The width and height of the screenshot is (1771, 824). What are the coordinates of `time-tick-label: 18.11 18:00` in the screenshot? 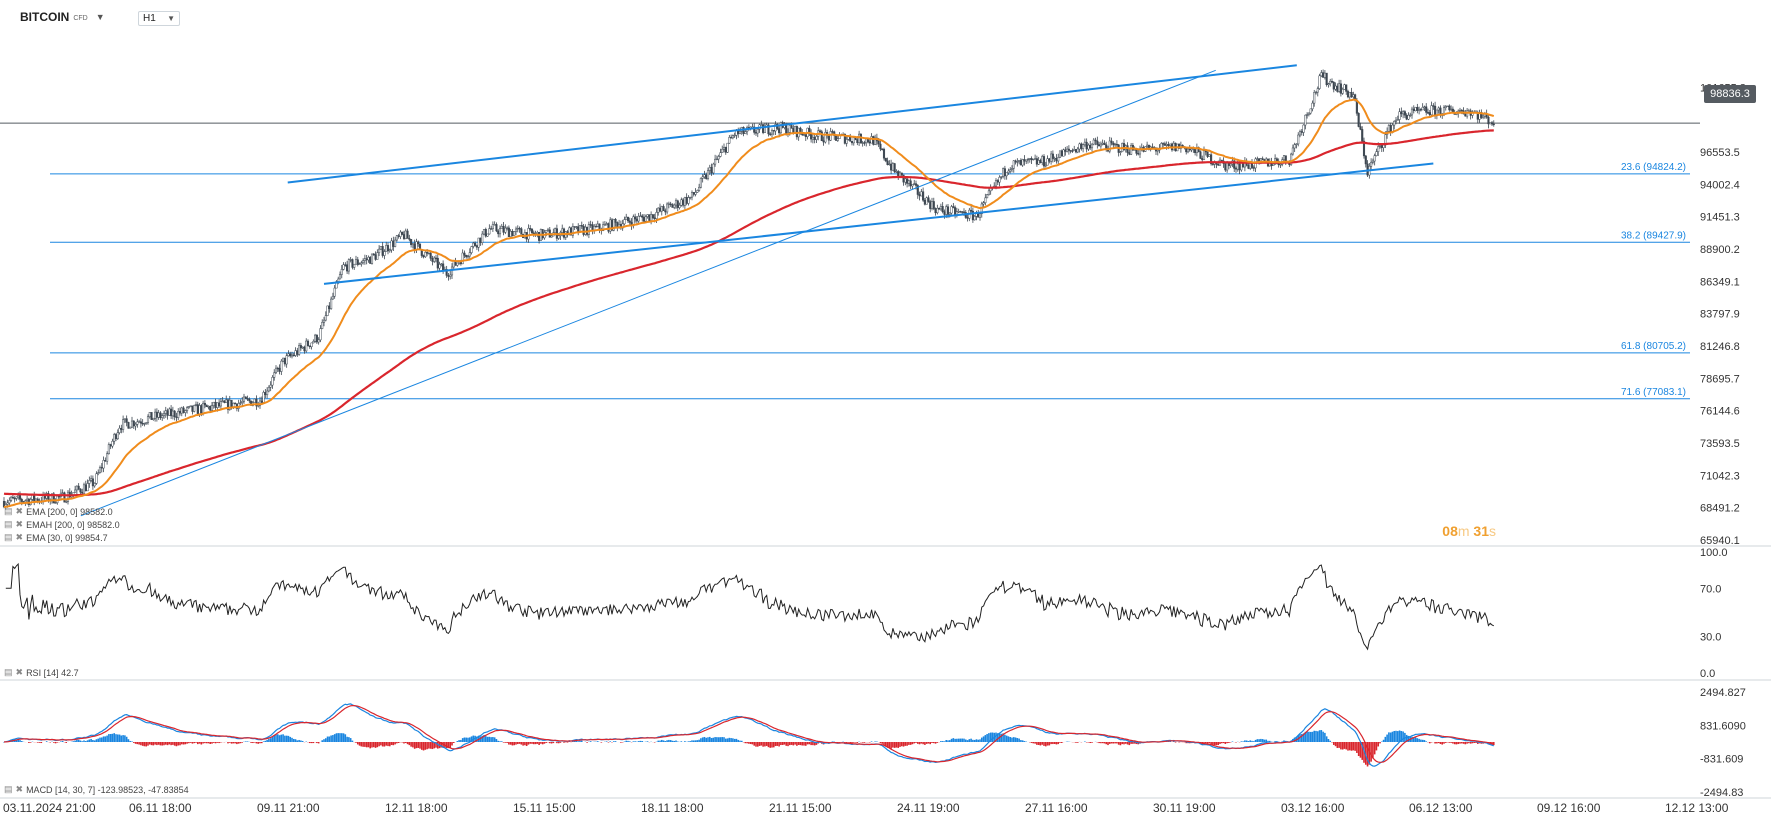 It's located at (672, 808).